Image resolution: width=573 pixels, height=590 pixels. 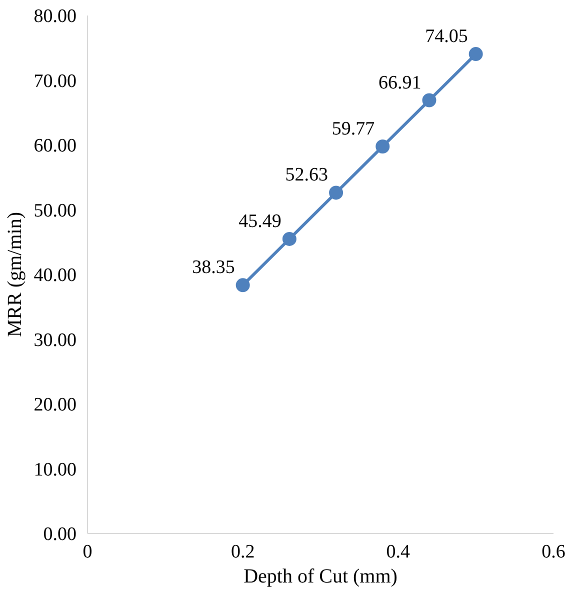 I want to click on y-tick-label: 40.00, so click(x=55, y=275).